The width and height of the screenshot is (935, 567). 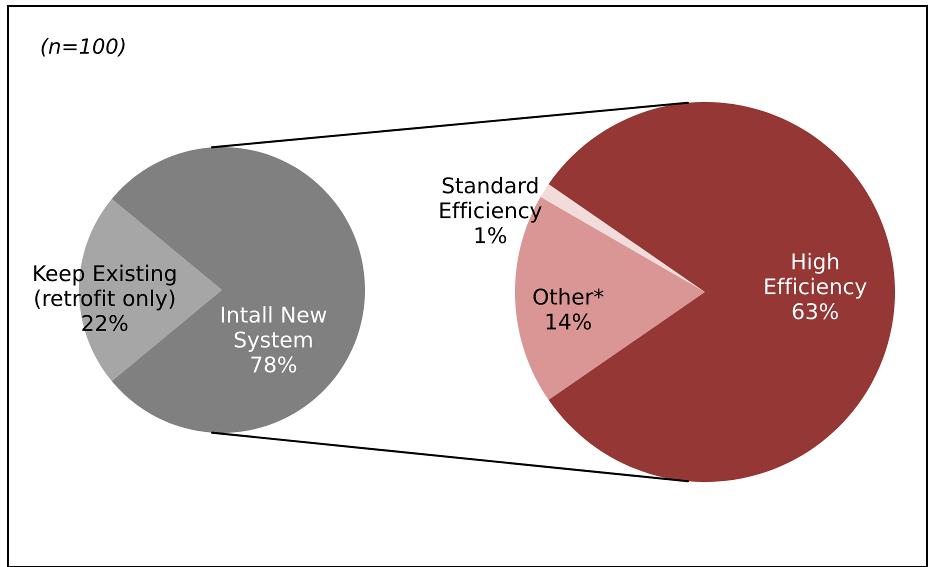 I want to click on slice-label: Keep Existing (retrofit only), so click(x=105, y=287).